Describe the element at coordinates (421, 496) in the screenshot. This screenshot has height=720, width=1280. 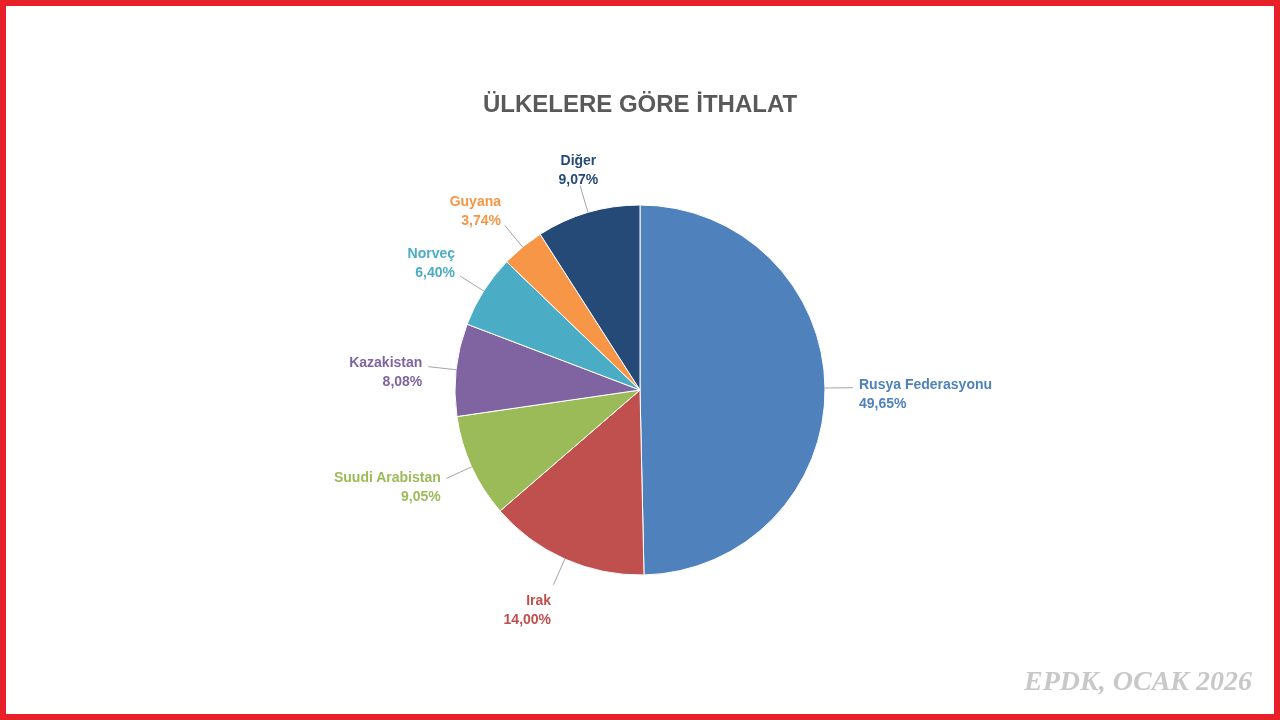
I see `data-label: 9,05%` at that location.